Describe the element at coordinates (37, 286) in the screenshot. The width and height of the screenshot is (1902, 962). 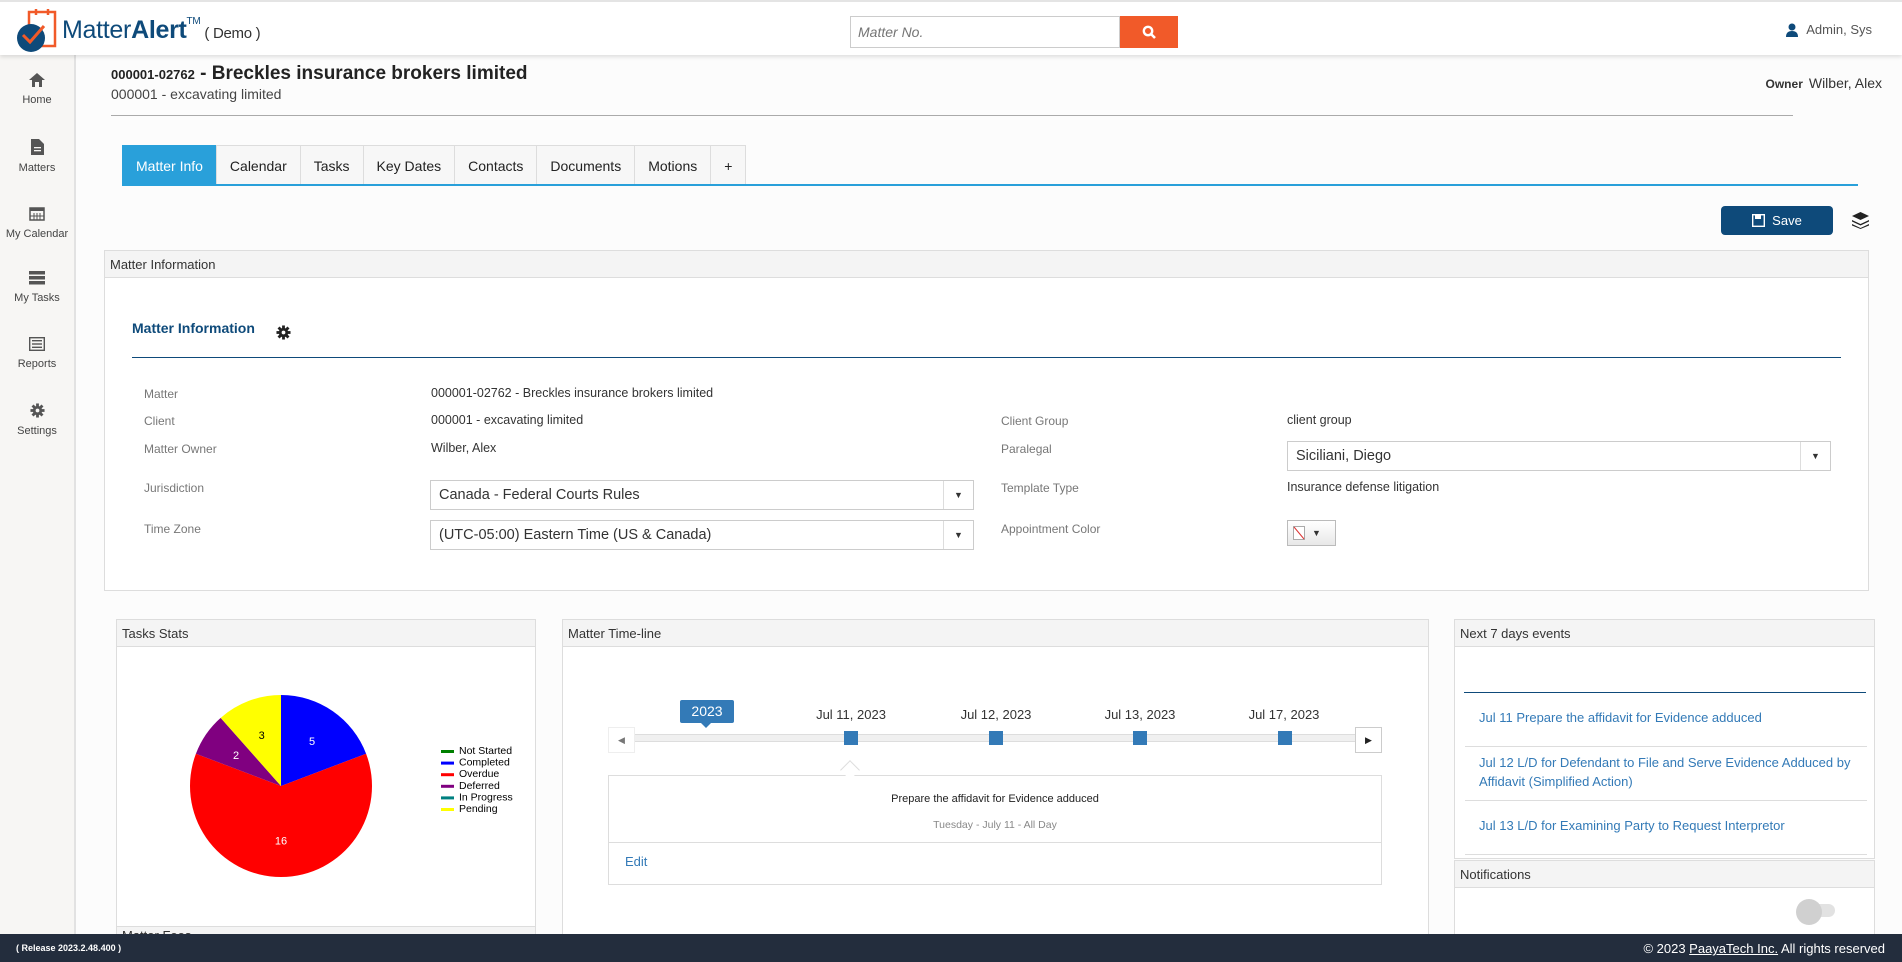
I see `sidebar-item-my-tasks: My Tasks` at that location.